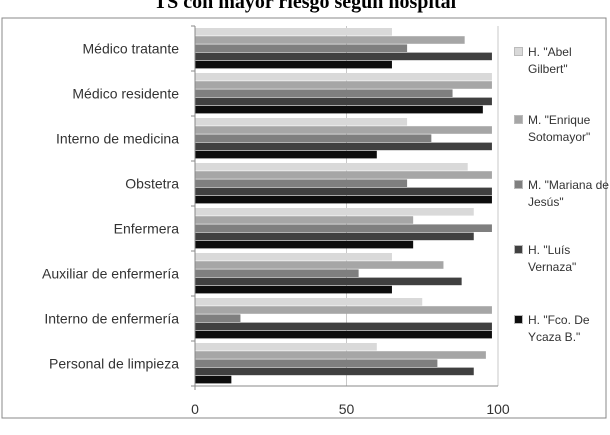 The width and height of the screenshot is (610, 435). What do you see at coordinates (195, 409) in the screenshot?
I see `x-tick-label: 0` at bounding box center [195, 409].